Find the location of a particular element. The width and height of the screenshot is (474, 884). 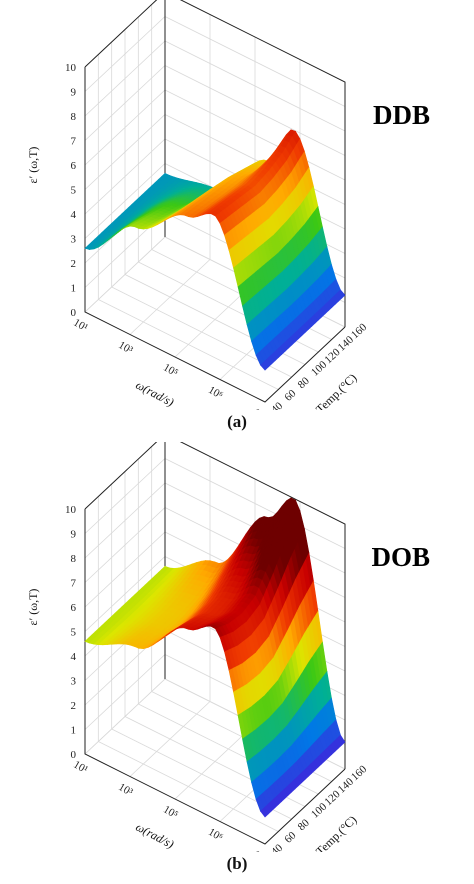

caption-b: (b) is located at coordinates (237, 863).